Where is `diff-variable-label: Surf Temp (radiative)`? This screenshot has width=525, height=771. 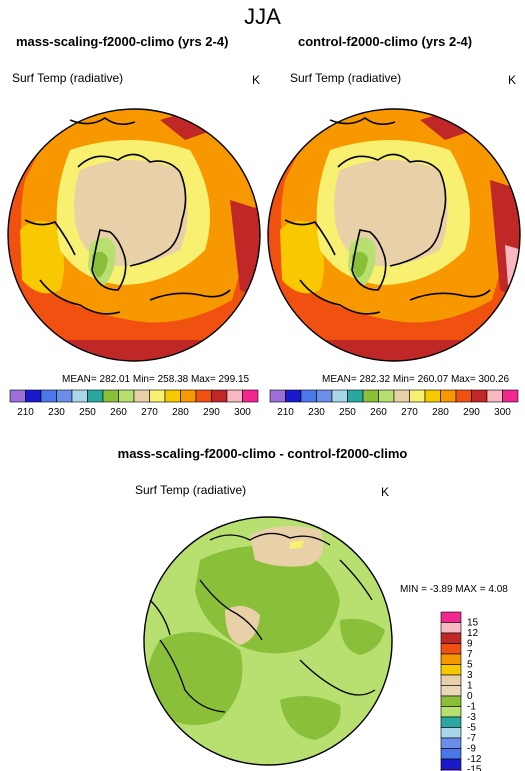 diff-variable-label: Surf Temp (radiative) is located at coordinates (191, 490).